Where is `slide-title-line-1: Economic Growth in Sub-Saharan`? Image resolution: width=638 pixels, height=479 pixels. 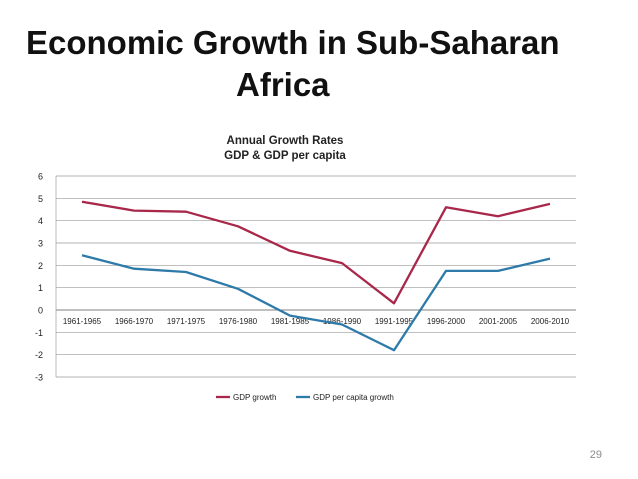 slide-title-line-1: Economic Growth in Sub-Saharan is located at coordinates (293, 42).